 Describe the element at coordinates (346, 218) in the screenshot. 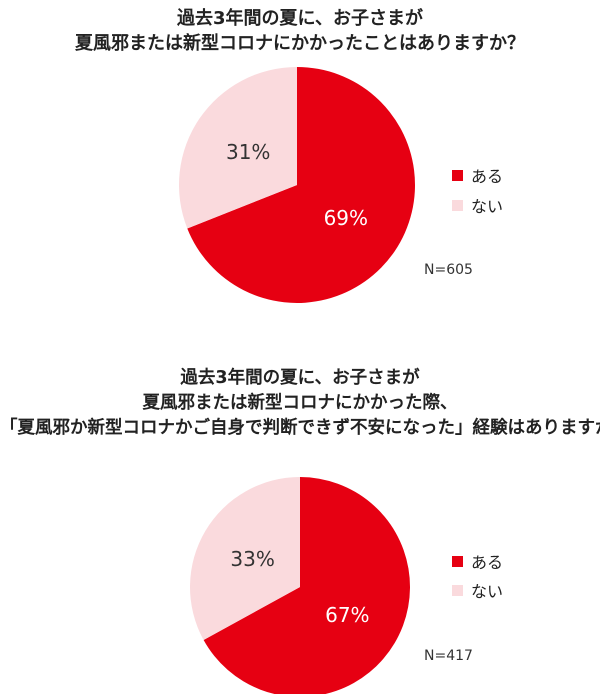

I see `data-label: 69%` at that location.